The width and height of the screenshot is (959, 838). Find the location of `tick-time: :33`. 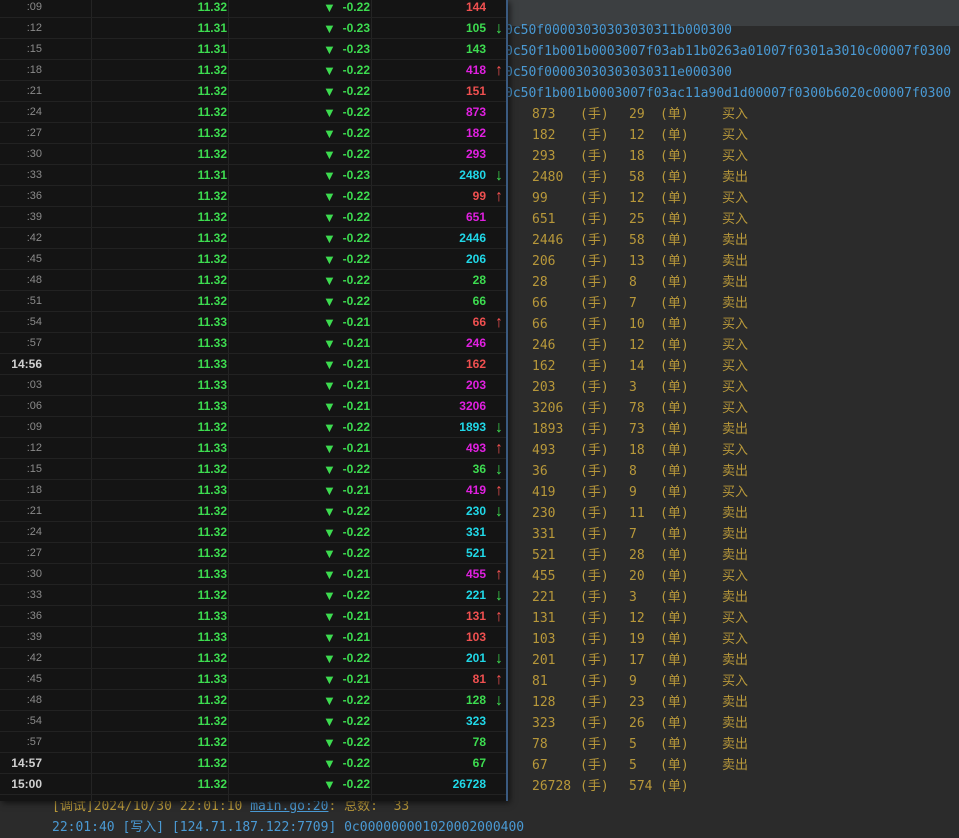

tick-time: :33 is located at coordinates (34, 595).